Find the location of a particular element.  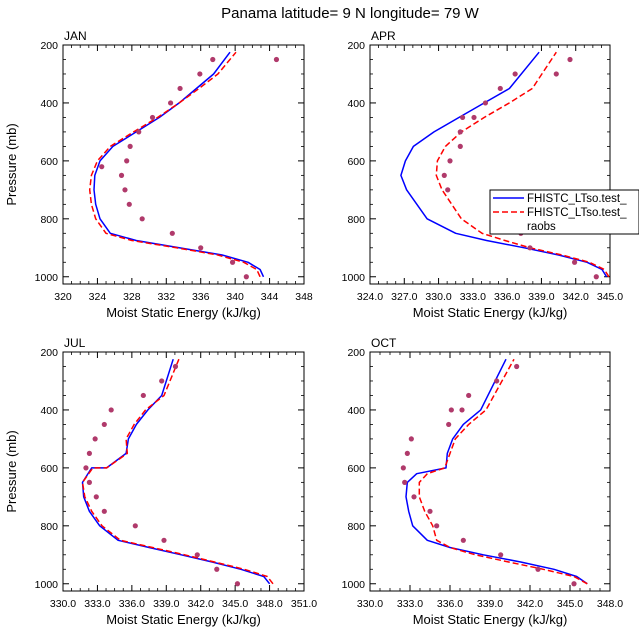

legend-label-model-dashed: FHISTC_LTso.test_ is located at coordinates (577, 213).